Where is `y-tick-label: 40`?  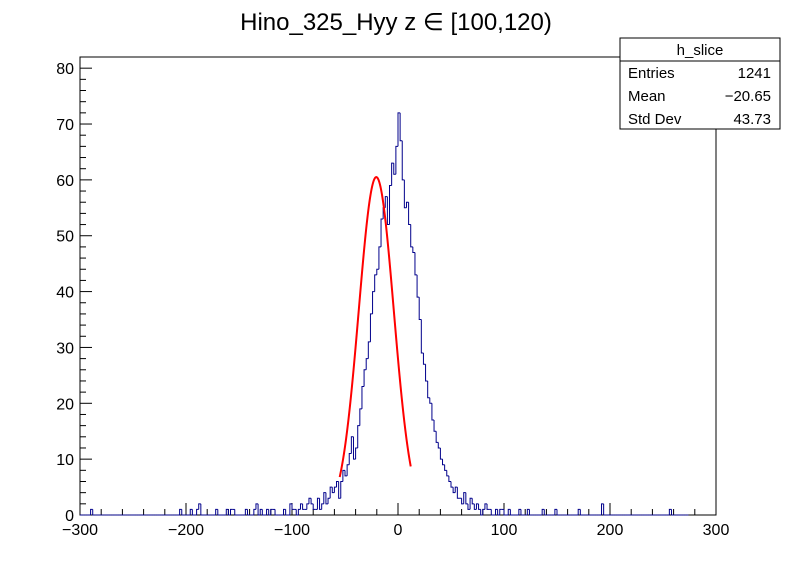
y-tick-label: 40 is located at coordinates (65, 293).